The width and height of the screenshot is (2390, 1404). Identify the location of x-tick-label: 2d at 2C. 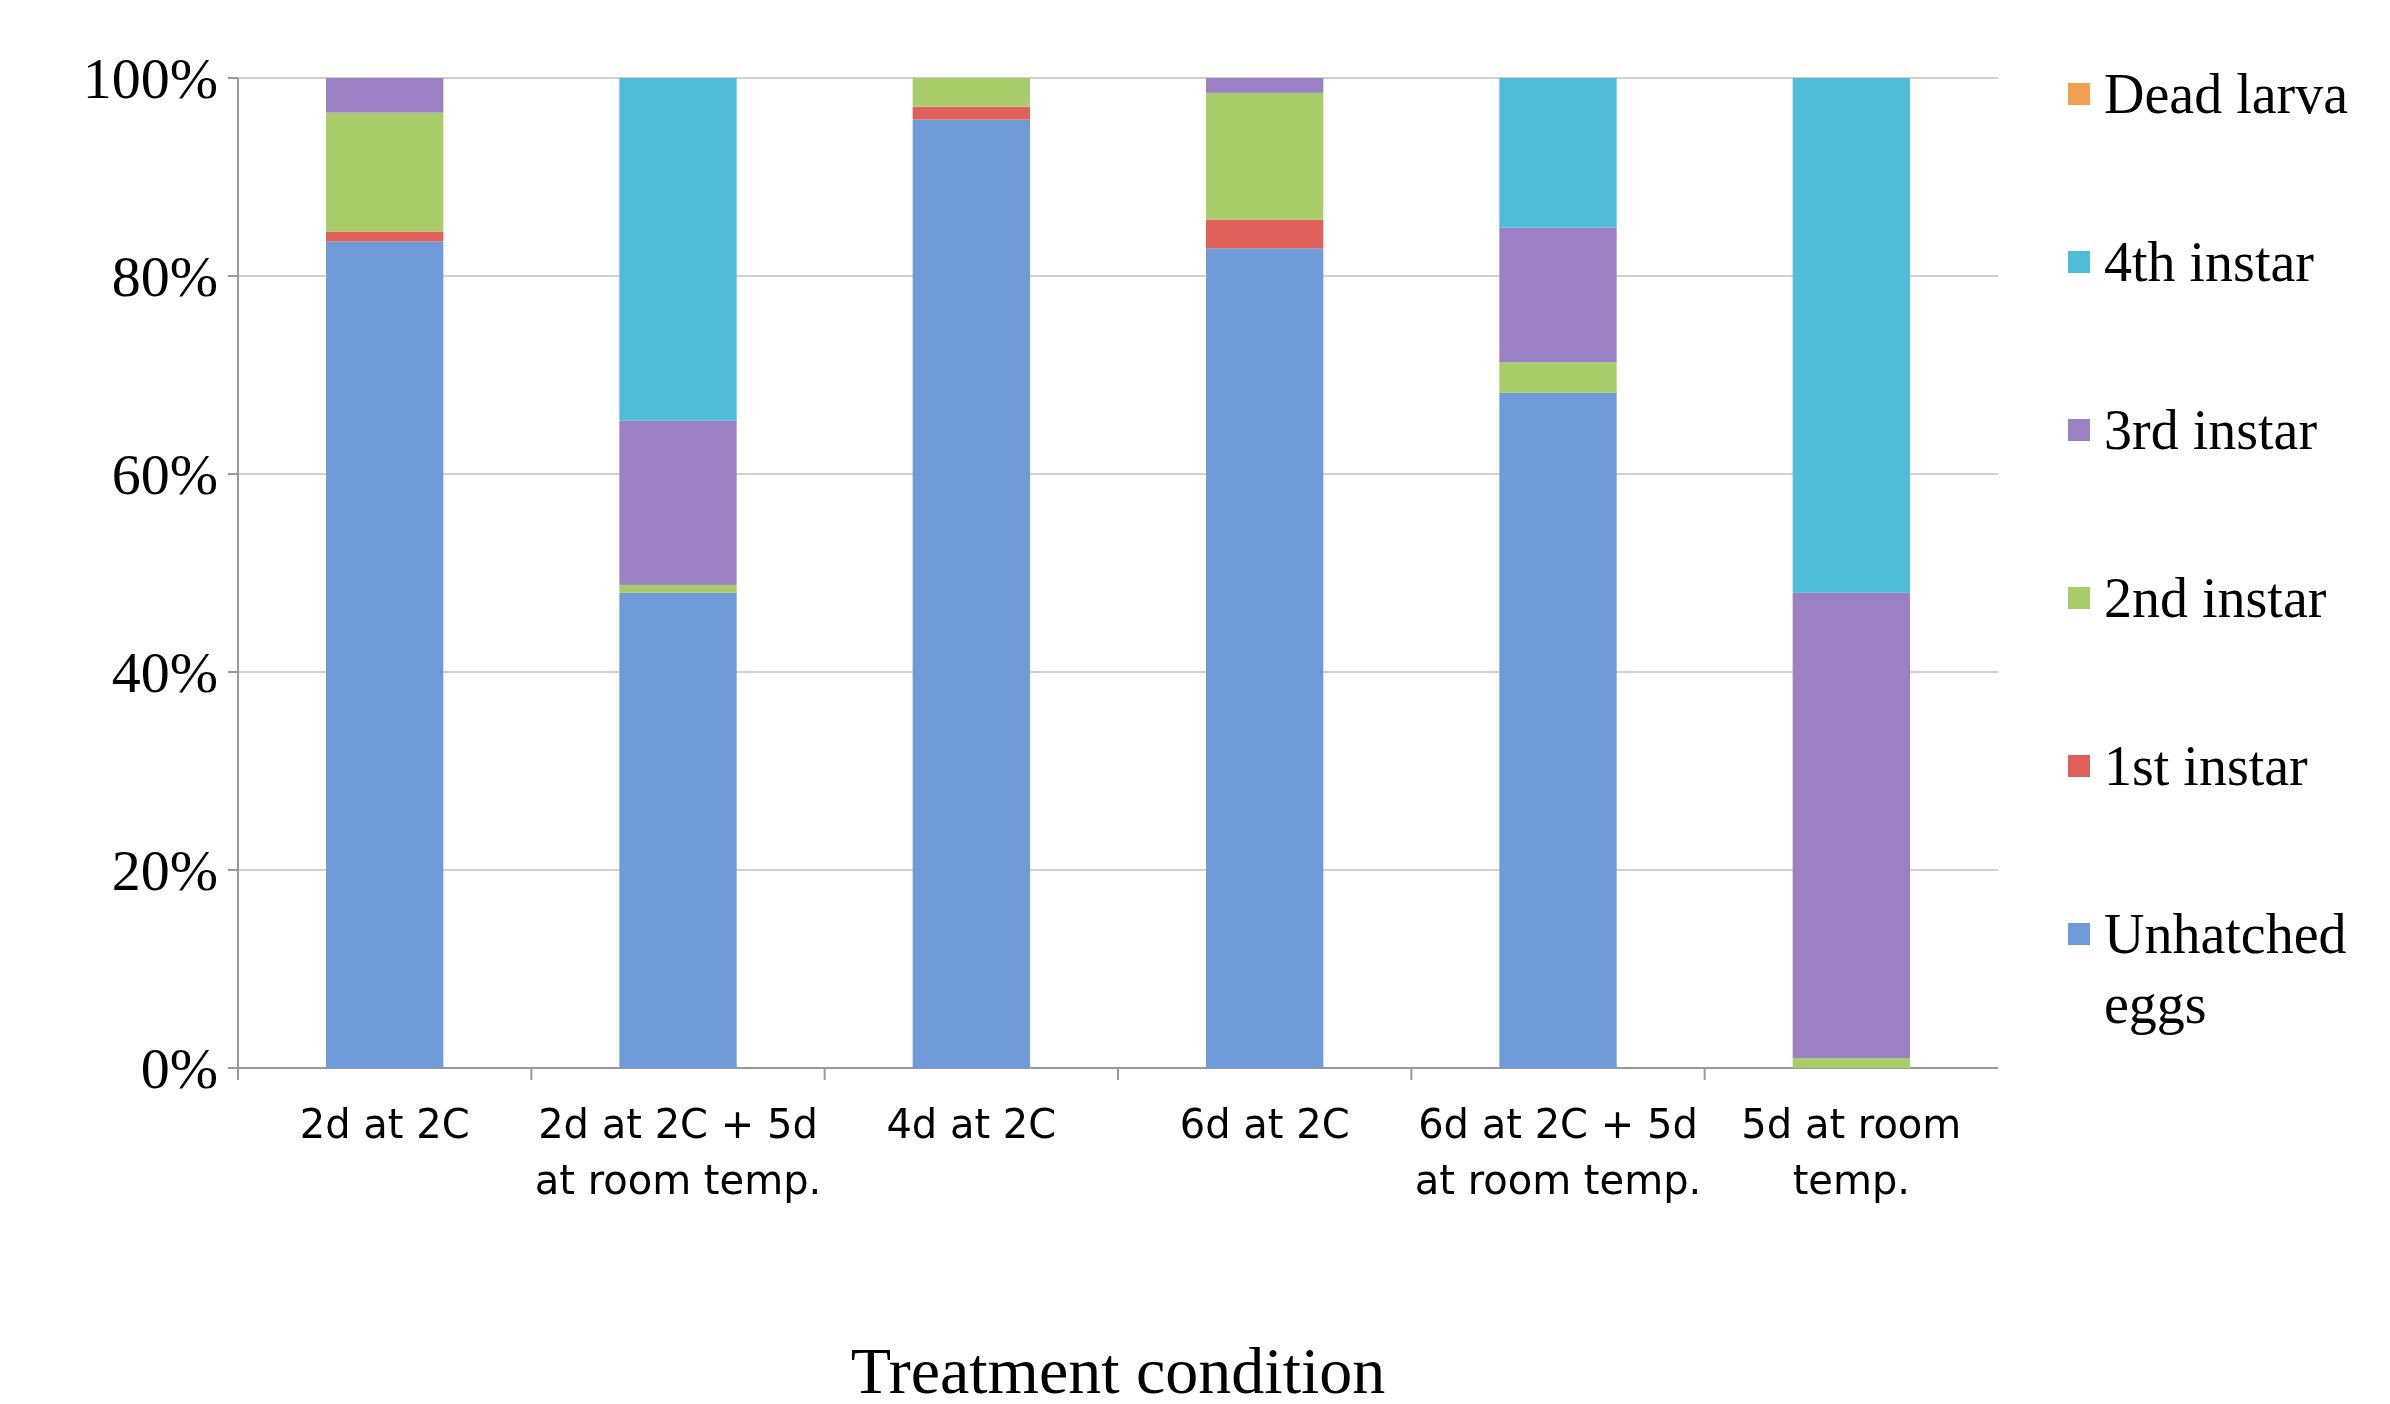
(384, 1124).